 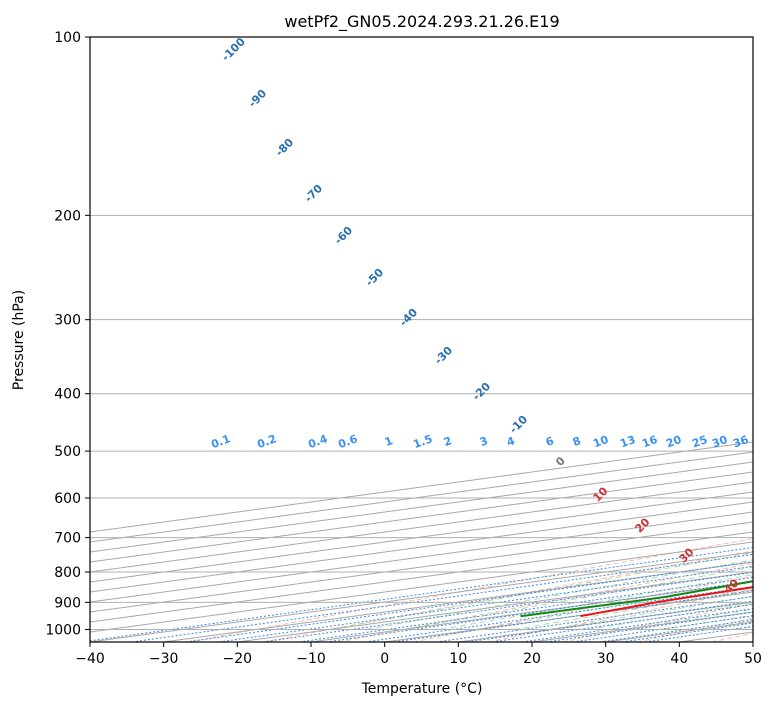 I want to click on mixing-ratio-label: 1.5, so click(x=422, y=441).